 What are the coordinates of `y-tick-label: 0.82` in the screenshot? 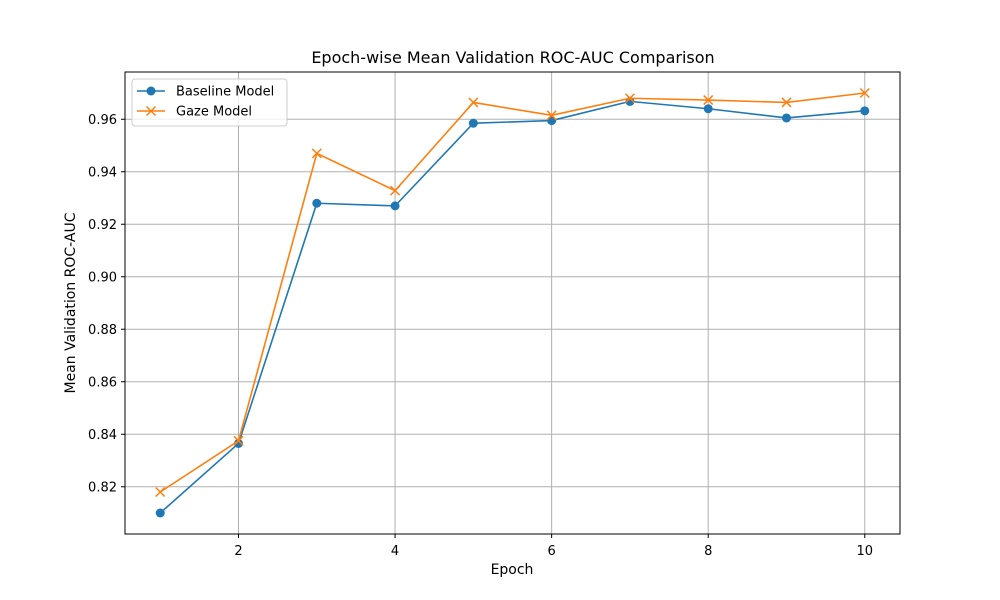 It's located at (102, 487).